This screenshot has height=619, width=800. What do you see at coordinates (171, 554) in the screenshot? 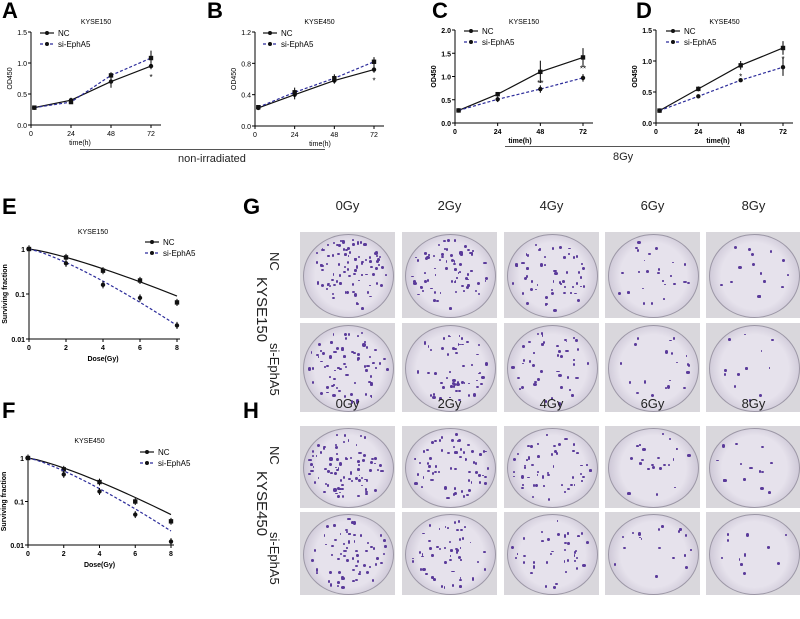
I see `x-tick-label: 8` at bounding box center [171, 554].